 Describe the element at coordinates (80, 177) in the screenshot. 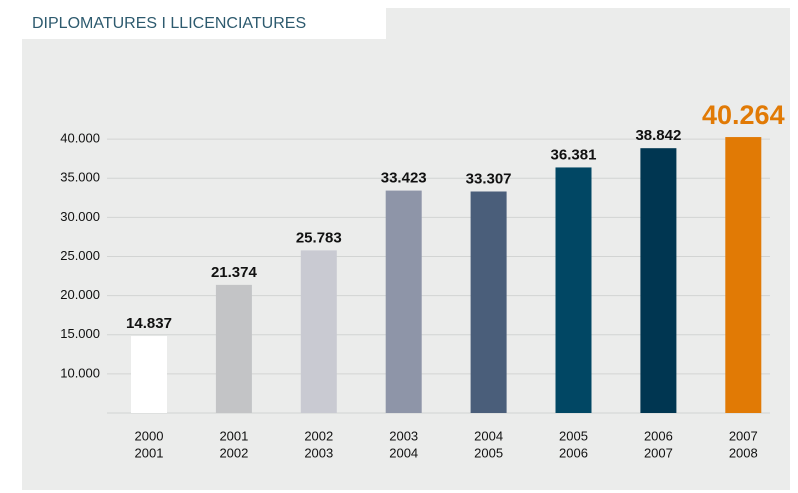

I see `y-tick-label: 35.000` at that location.